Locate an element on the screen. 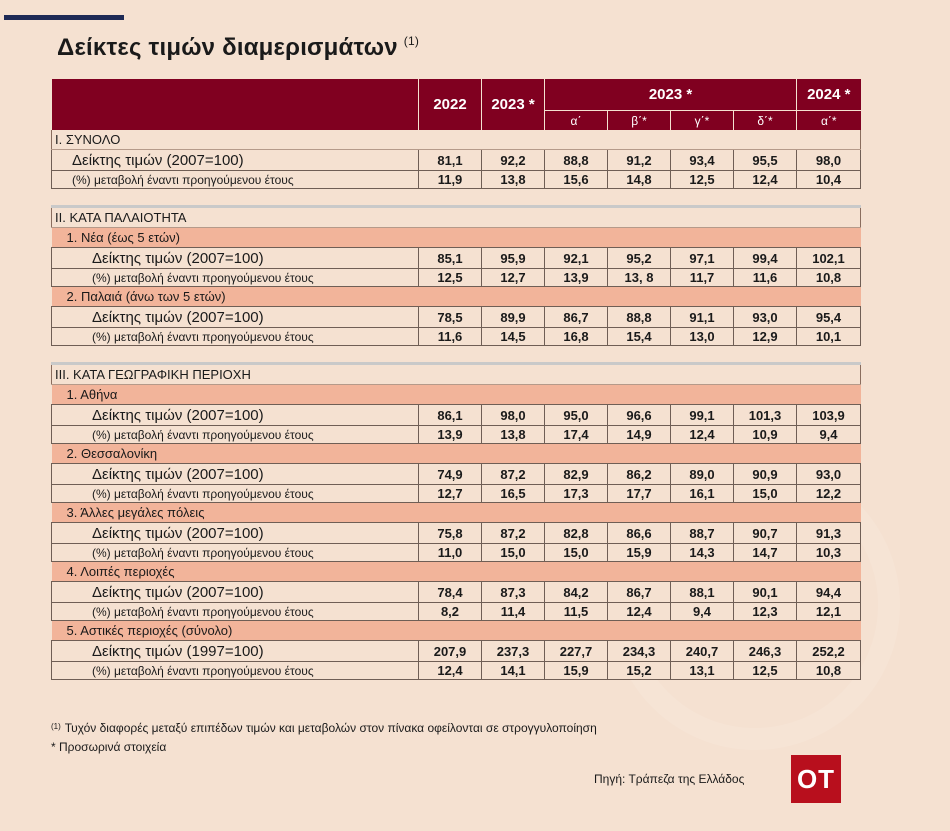  value-cell: 95,2 is located at coordinates (639, 258).